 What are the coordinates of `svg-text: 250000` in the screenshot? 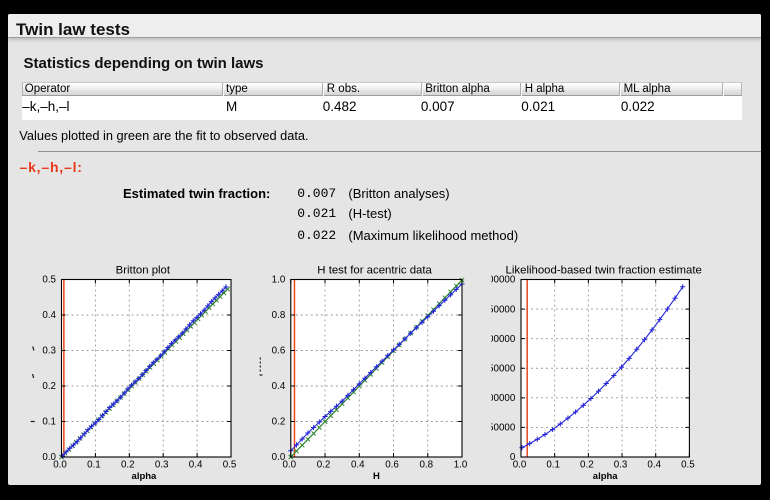 It's located at (499, 309).